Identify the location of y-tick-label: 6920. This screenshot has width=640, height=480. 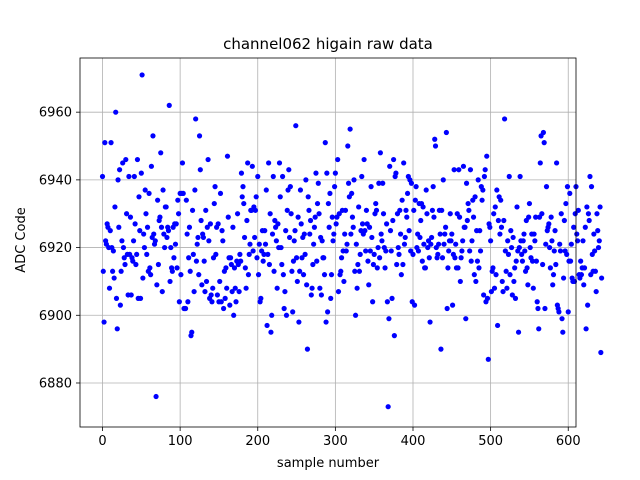
(55, 248).